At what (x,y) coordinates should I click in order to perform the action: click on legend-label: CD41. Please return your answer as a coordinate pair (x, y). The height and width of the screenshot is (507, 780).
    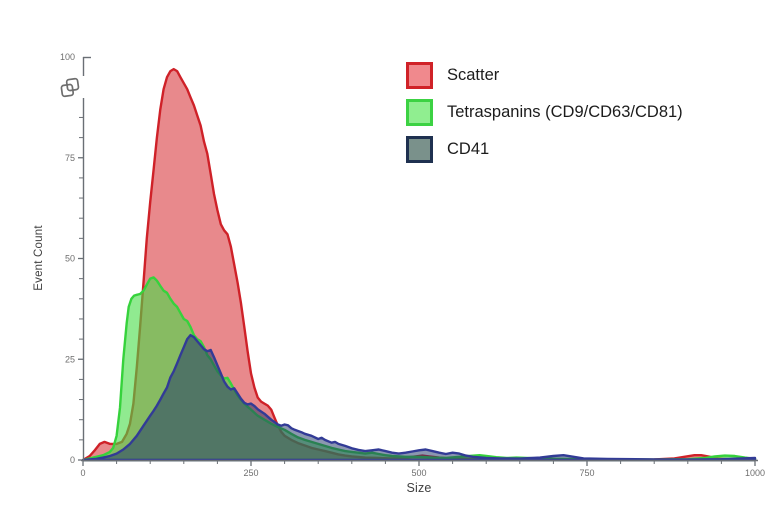
    Looking at the image, I should click on (468, 149).